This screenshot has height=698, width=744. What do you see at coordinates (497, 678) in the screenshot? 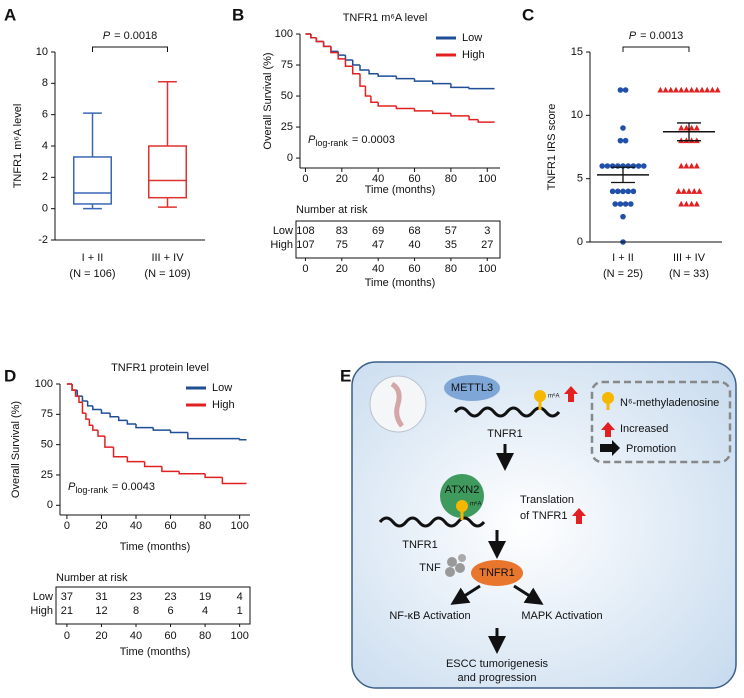
I see `outcome: and progression` at bounding box center [497, 678].